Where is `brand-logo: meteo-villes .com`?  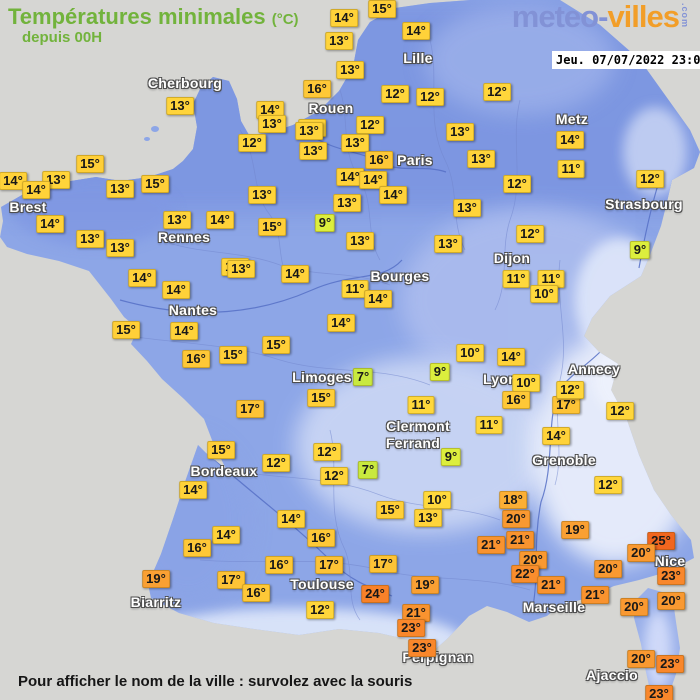 brand-logo: meteo-villes .com is located at coordinates (601, 17).